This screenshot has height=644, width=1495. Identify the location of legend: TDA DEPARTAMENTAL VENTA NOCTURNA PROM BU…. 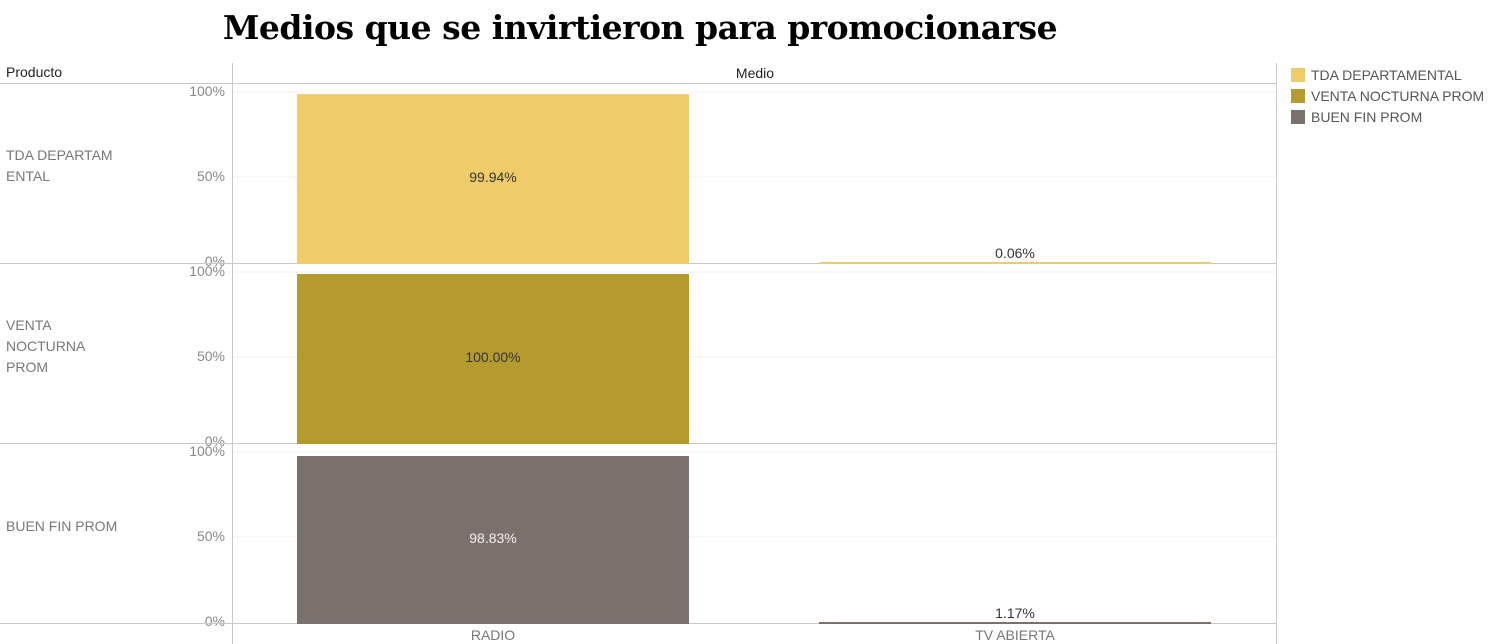
(1387, 95).